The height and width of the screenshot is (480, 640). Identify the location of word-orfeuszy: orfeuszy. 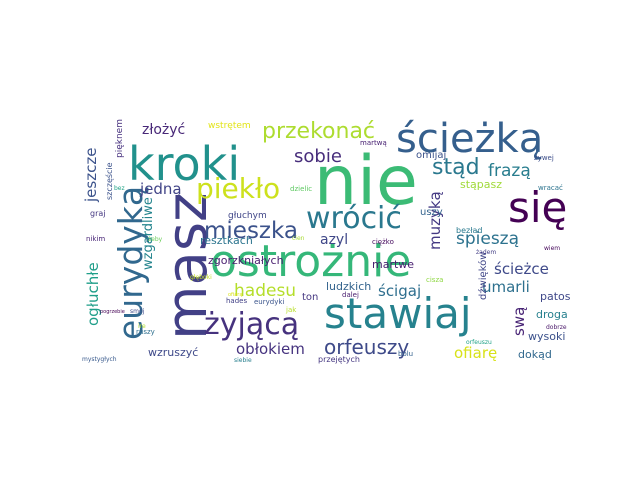
(366, 347).